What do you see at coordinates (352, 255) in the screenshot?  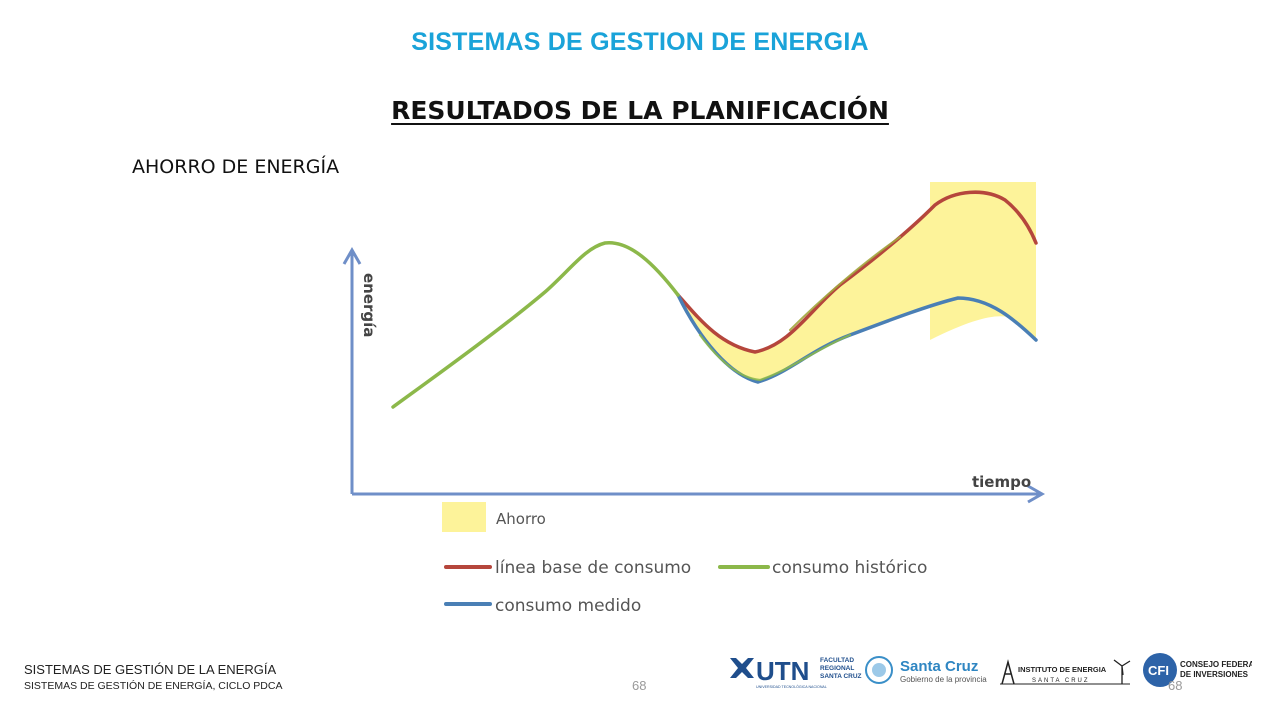 I see `y-axis-arrow` at bounding box center [352, 255].